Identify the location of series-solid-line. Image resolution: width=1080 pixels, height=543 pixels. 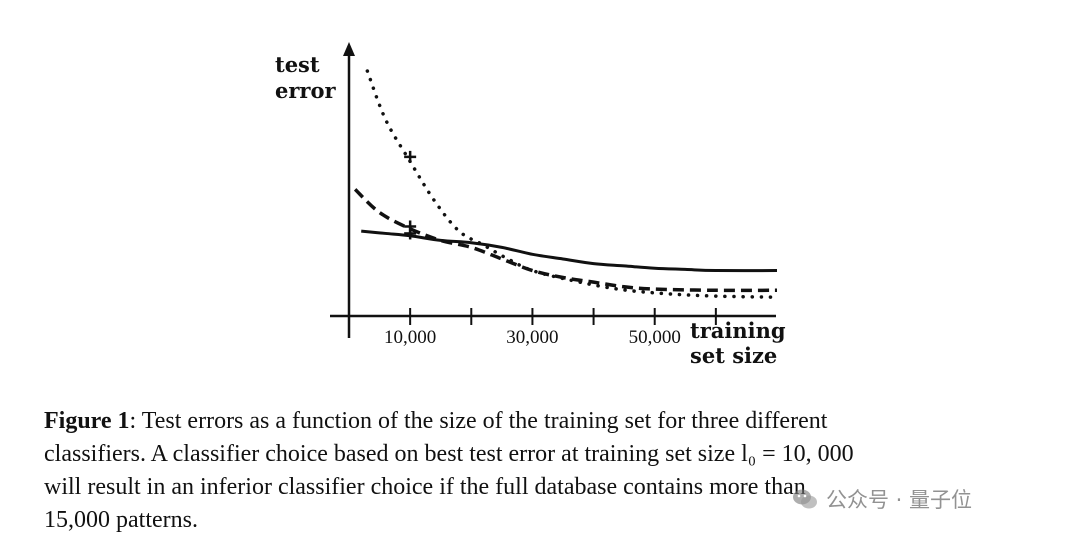
(569, 251).